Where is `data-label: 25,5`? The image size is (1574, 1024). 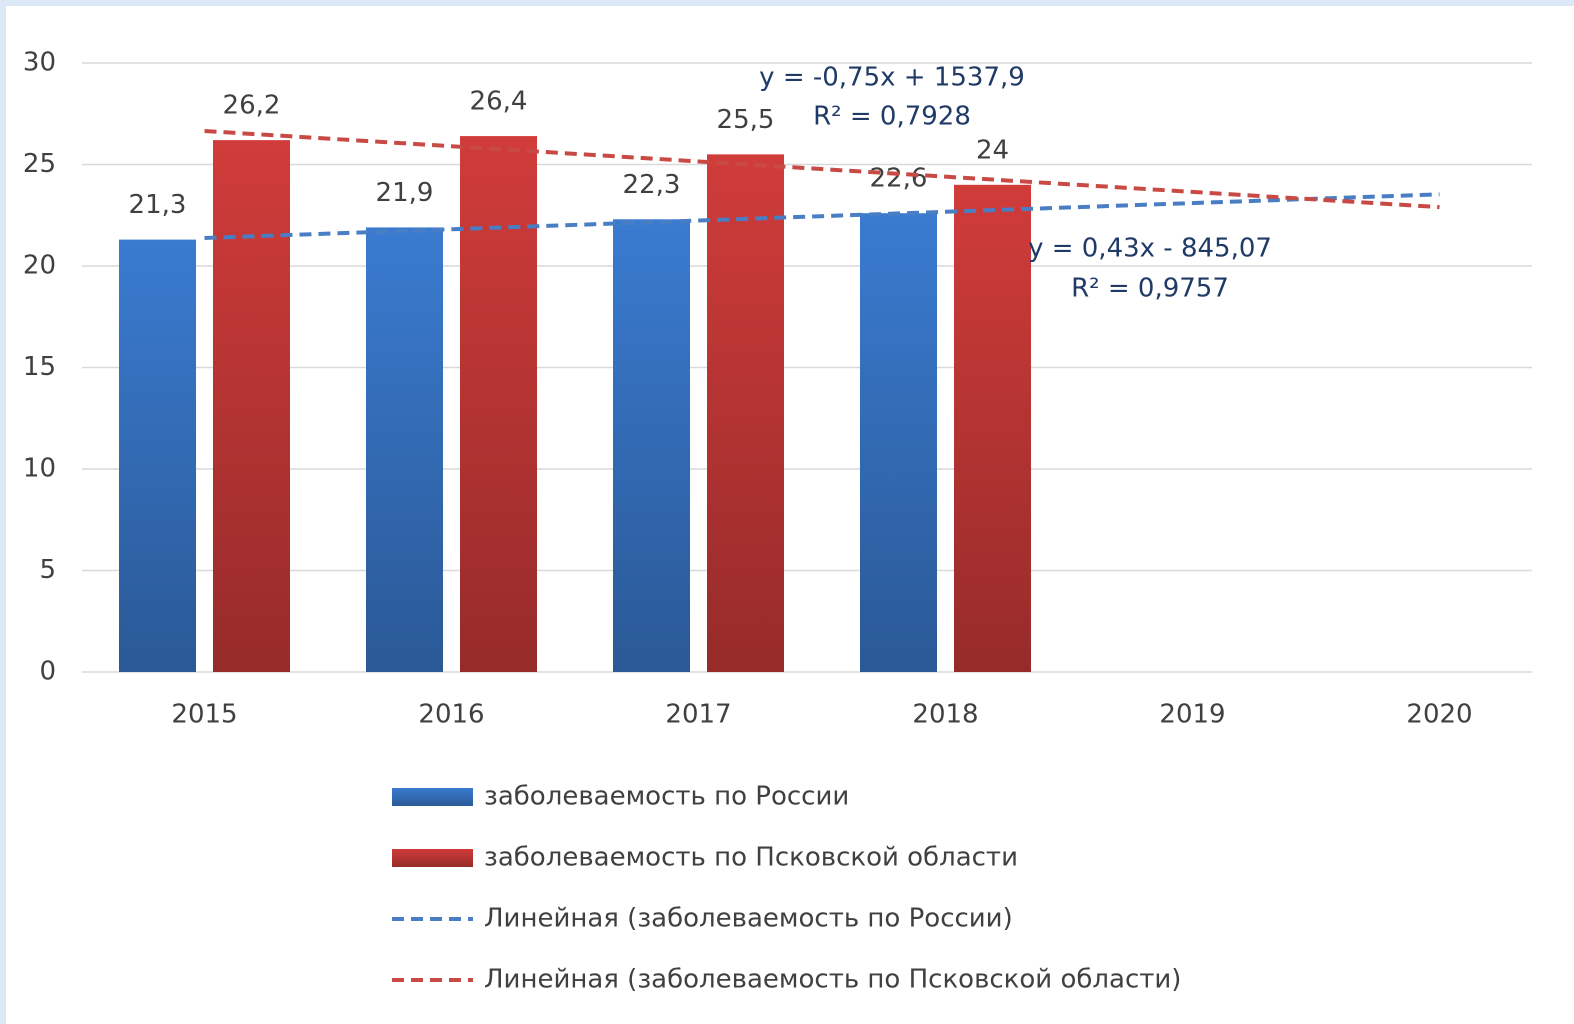 data-label: 25,5 is located at coordinates (746, 120).